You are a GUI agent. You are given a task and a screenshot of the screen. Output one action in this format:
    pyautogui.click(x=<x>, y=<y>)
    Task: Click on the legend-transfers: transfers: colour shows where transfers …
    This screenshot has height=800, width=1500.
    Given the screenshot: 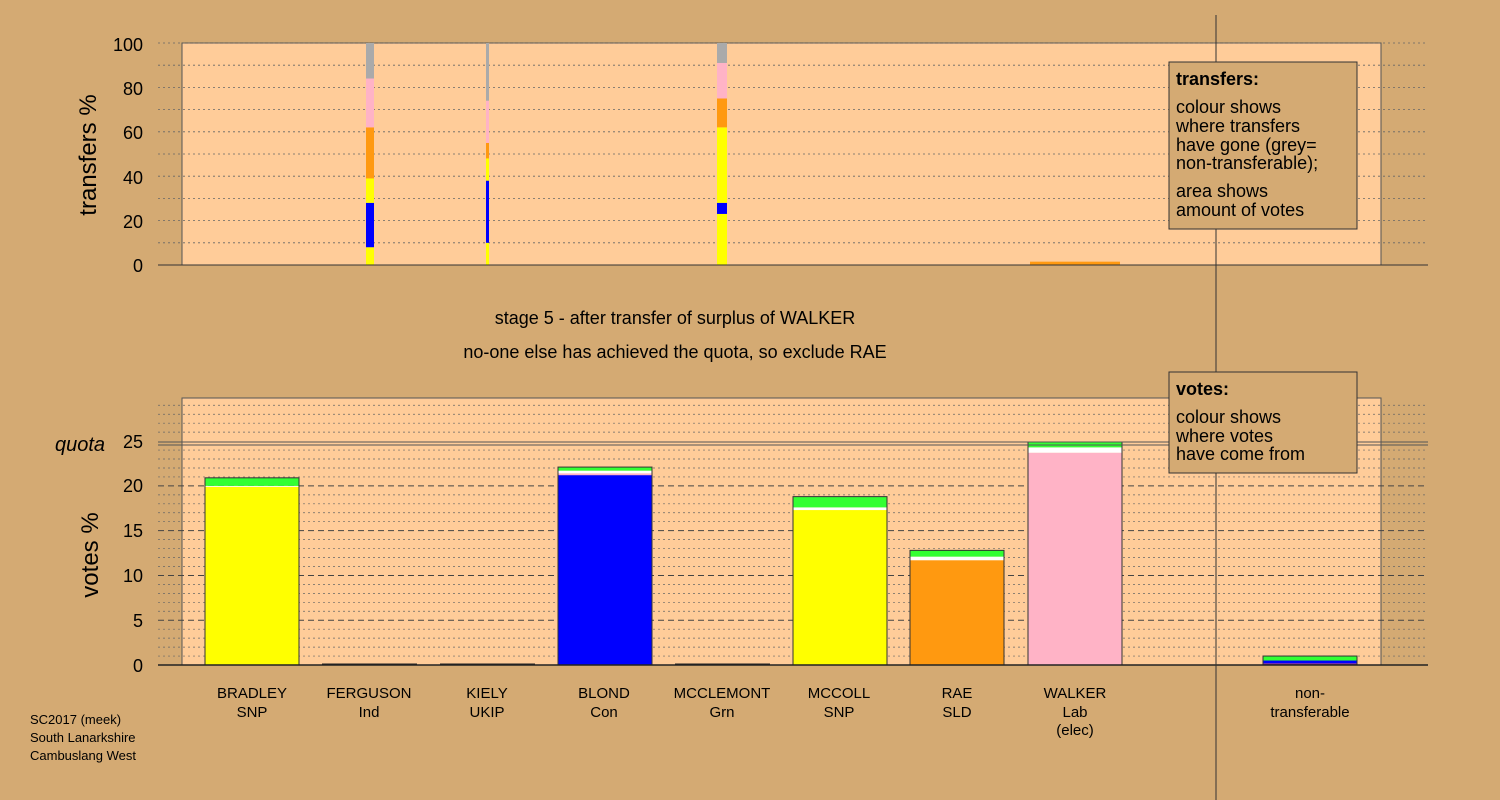 What is the action you would take?
    pyautogui.click(x=1263, y=145)
    